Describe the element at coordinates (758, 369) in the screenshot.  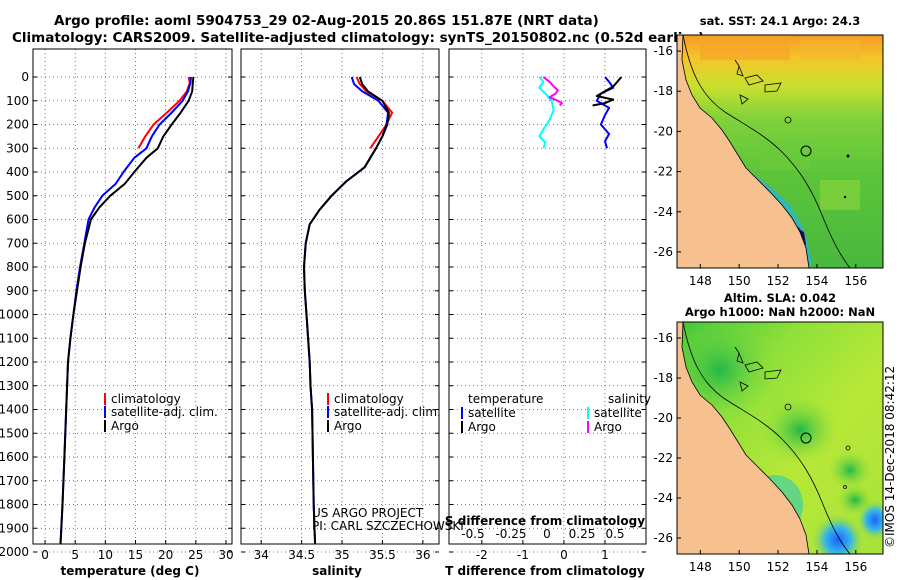
I see `sla-reefs` at that location.